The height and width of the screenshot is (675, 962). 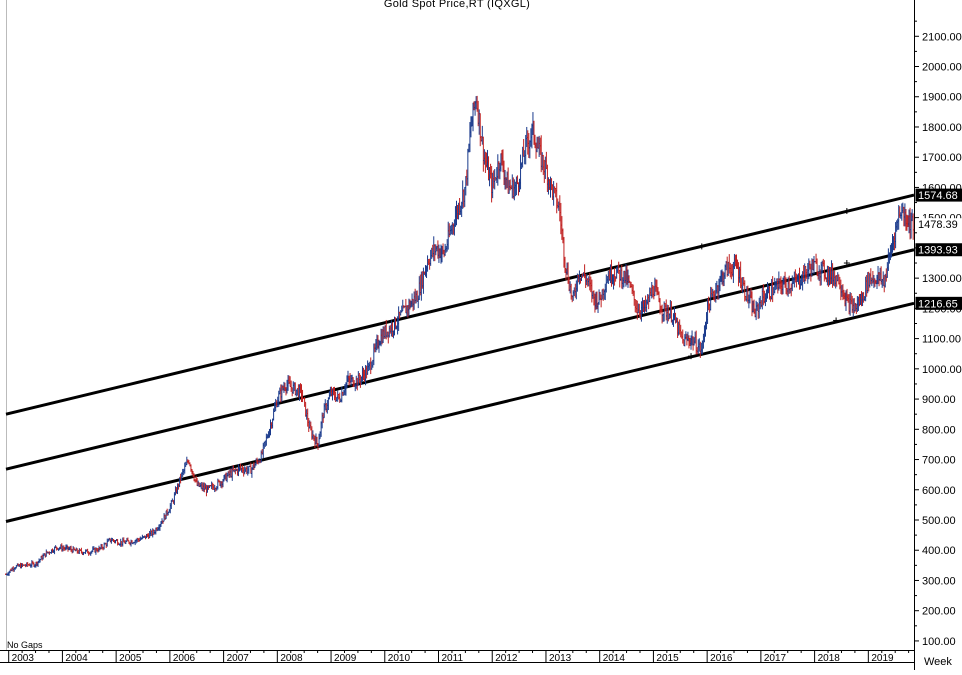 I want to click on y-tick-label: 1000.00, so click(x=942, y=370).